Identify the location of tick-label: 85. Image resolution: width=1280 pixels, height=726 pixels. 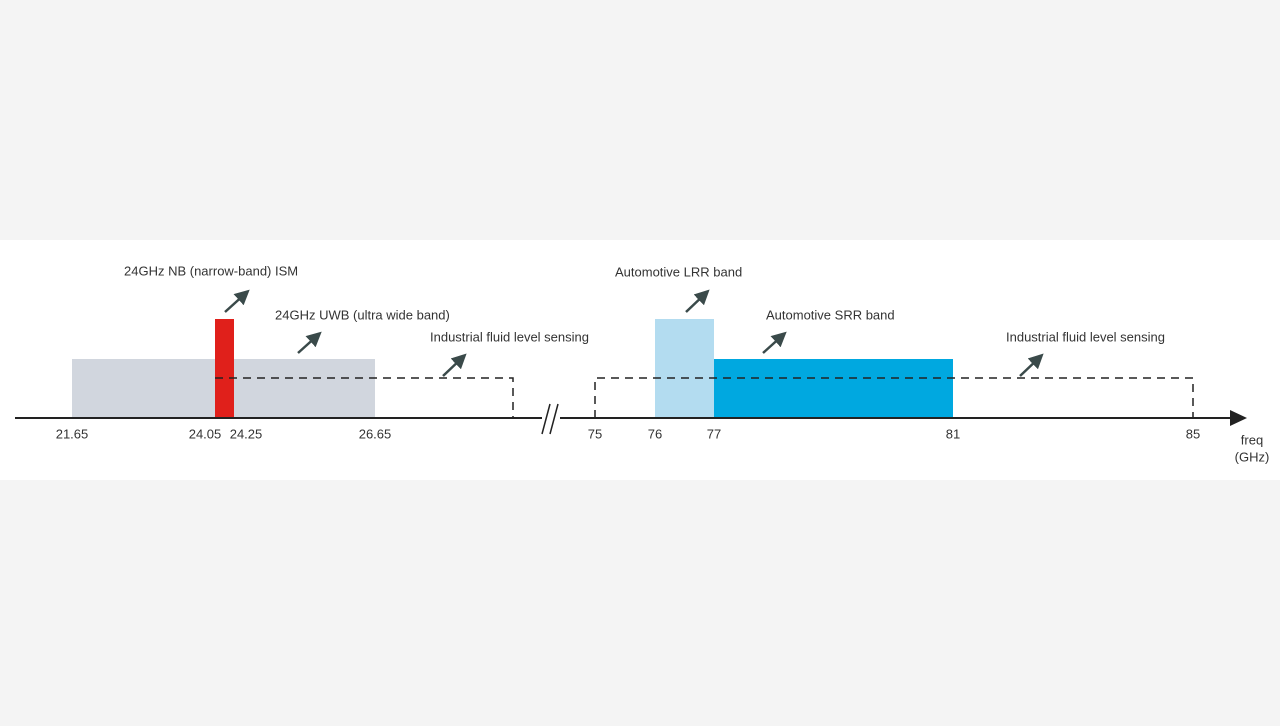
(1193, 433).